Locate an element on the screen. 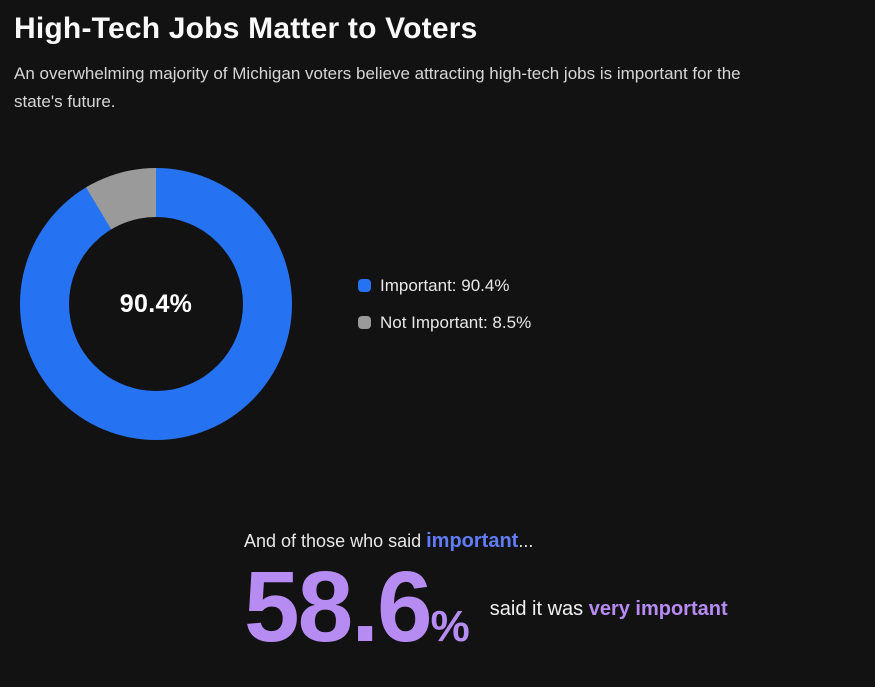 The height and width of the screenshot is (687, 875). big-stat: 58.6% is located at coordinates (357, 607).